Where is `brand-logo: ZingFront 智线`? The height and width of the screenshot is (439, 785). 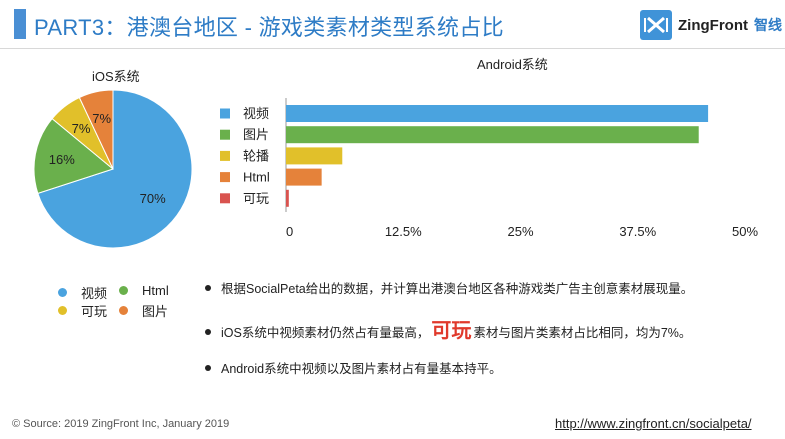
brand-logo: ZingFront 智线 is located at coordinates (711, 25).